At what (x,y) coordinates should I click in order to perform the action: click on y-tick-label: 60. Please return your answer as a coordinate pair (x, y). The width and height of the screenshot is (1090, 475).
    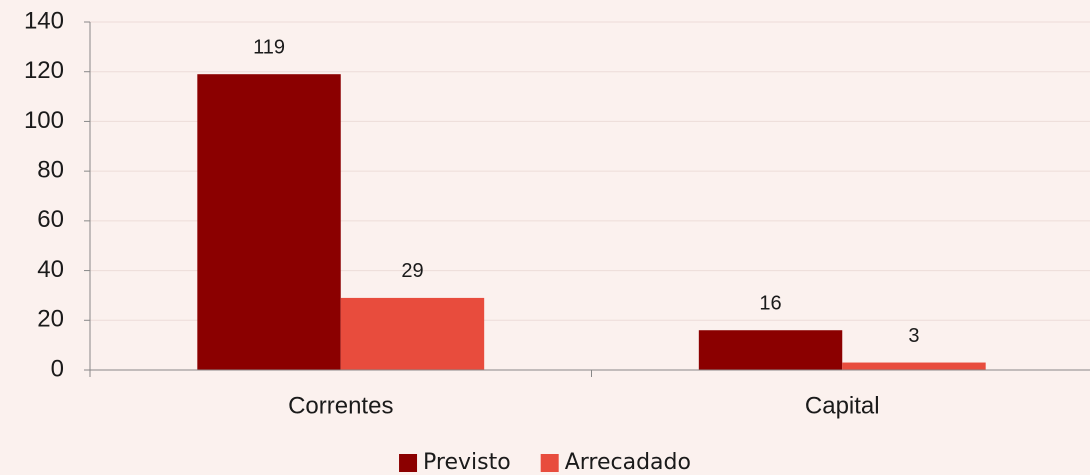
    Looking at the image, I should click on (50, 219).